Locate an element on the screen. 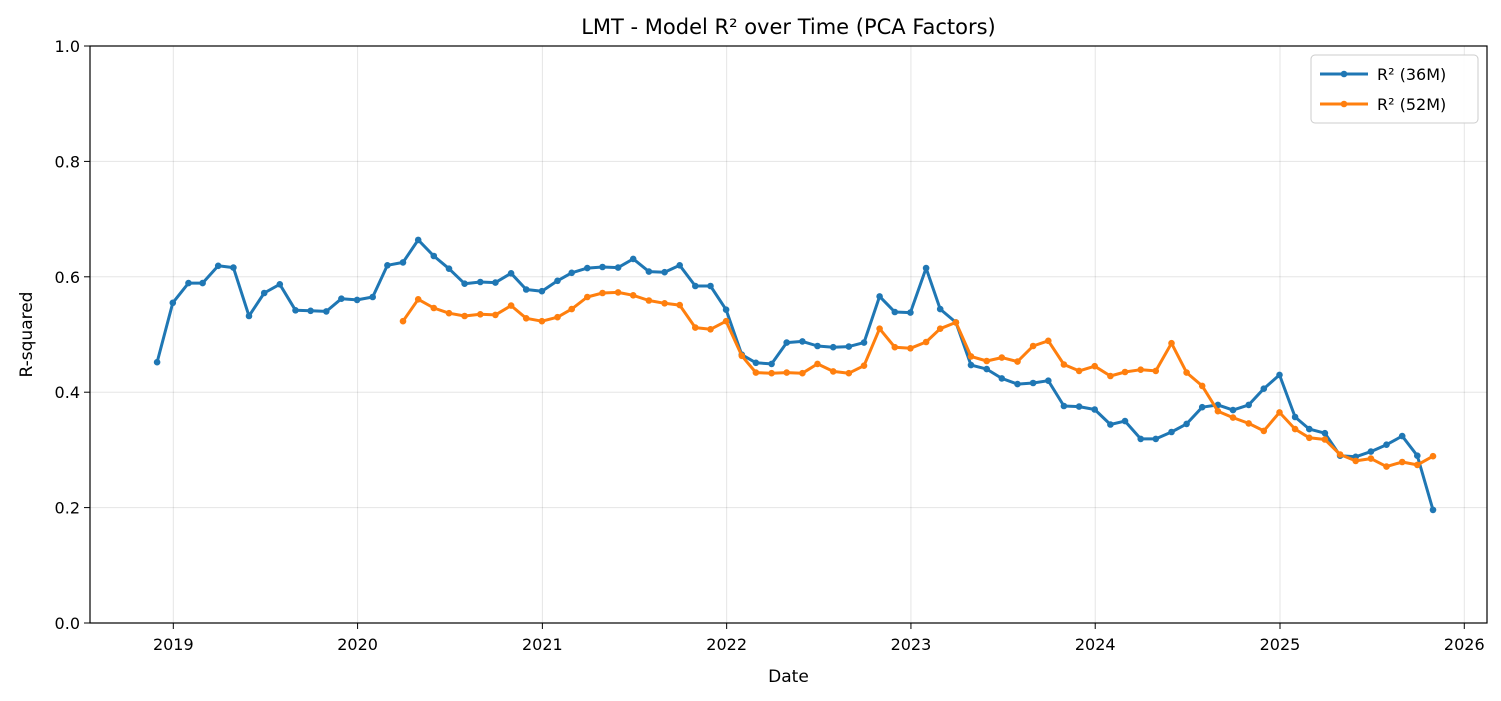 Image resolution: width=1501 pixels, height=701 pixels. x-tick-label: 2026 is located at coordinates (1464, 644).